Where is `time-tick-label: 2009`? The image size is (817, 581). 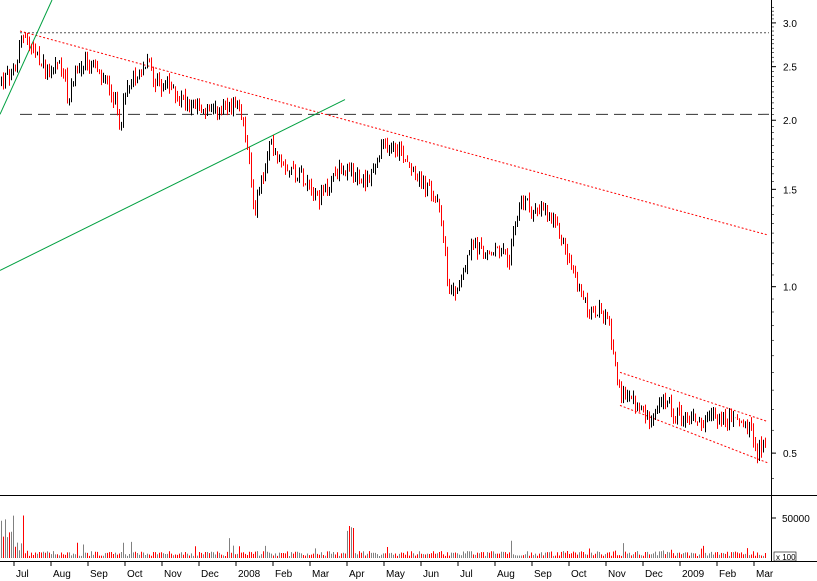 time-tick-label: 2009 is located at coordinates (693, 574).